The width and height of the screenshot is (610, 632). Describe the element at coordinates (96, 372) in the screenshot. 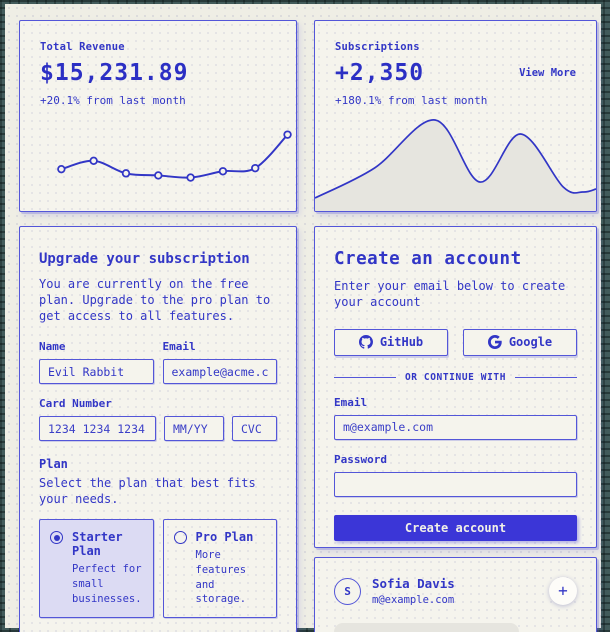

I see `name-input` at that location.